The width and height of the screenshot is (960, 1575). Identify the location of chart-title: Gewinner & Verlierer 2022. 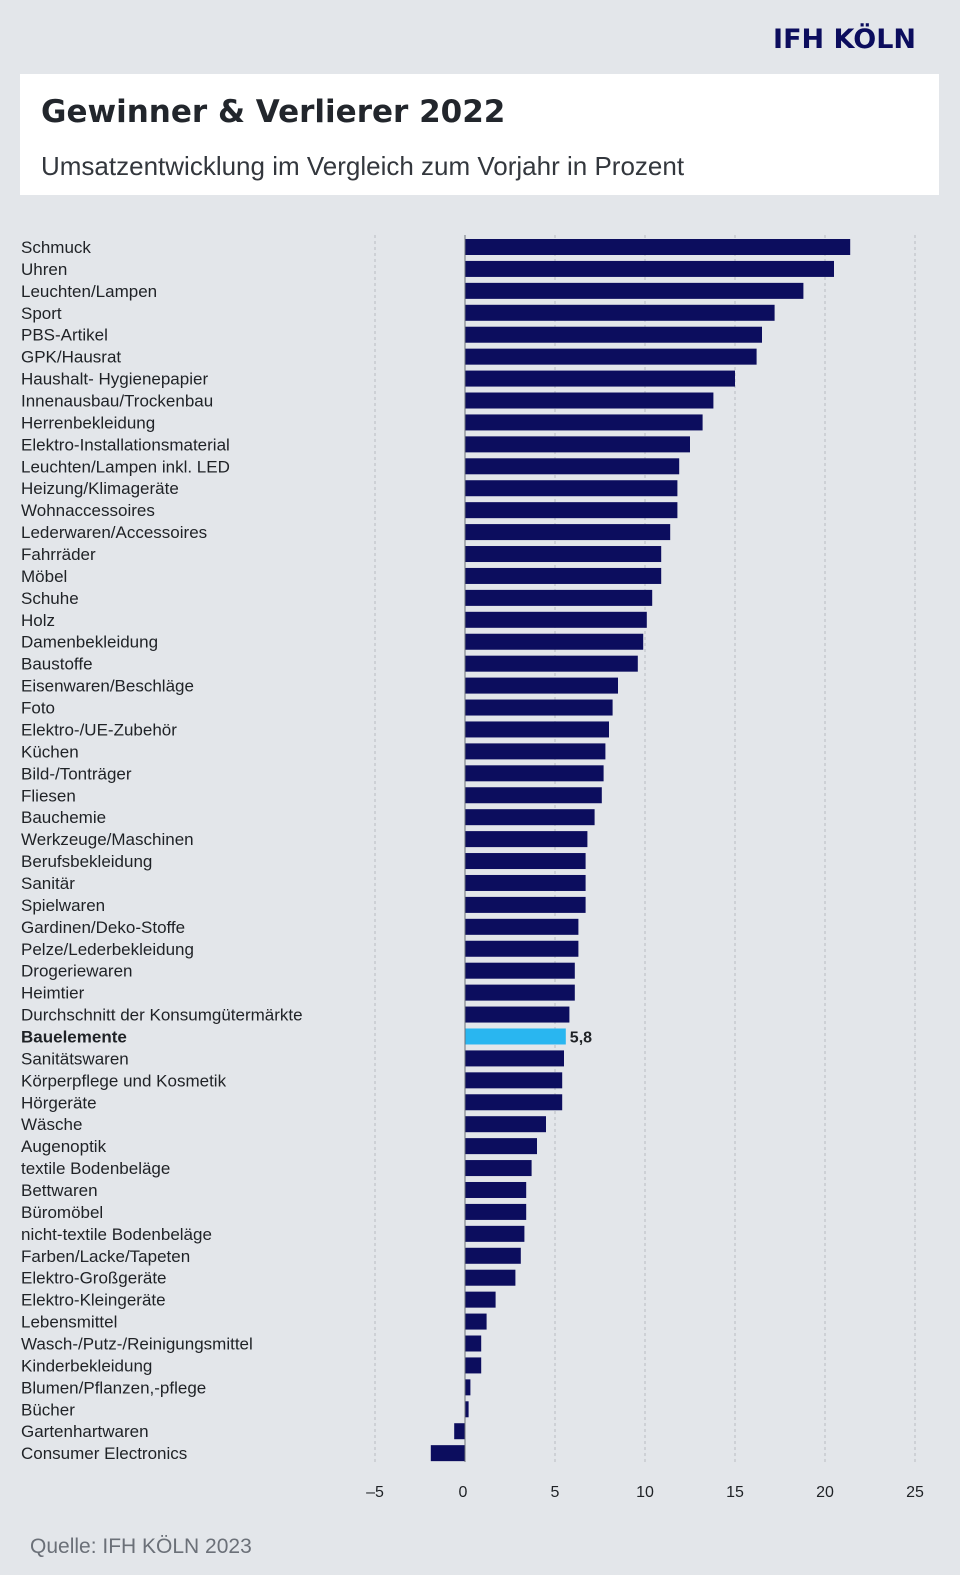
(273, 112).